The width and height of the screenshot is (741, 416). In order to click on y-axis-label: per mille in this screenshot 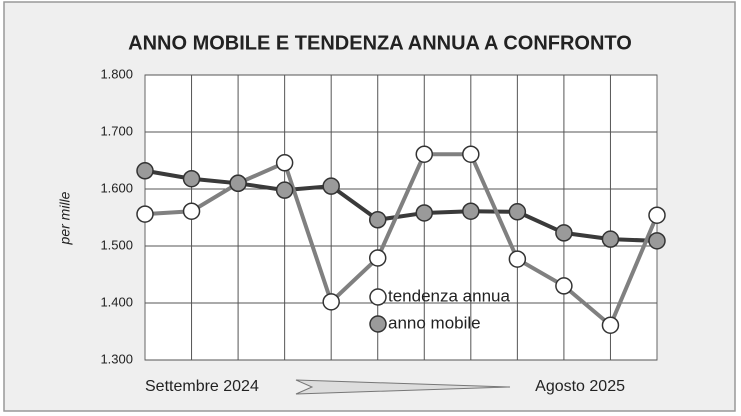, I will do `click(65, 218)`.